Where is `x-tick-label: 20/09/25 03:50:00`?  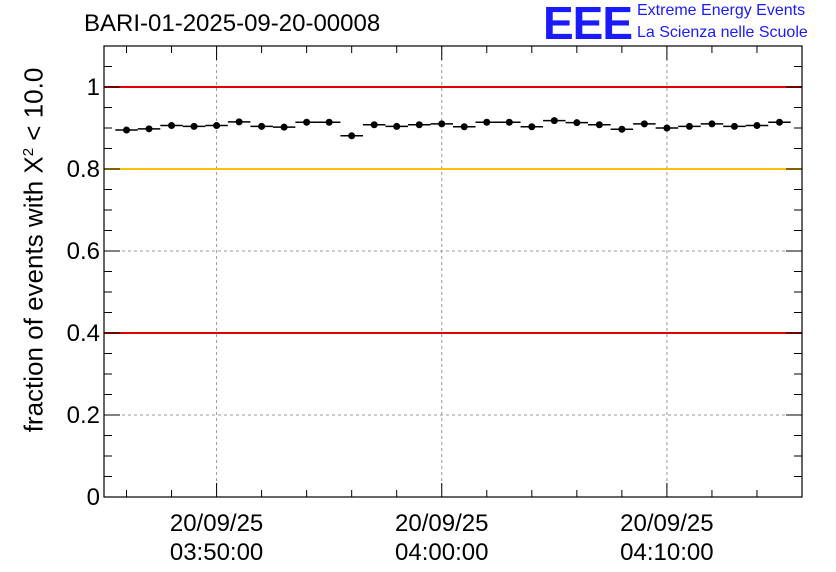 x-tick-label: 20/09/25 03:50:00 is located at coordinates (217, 538).